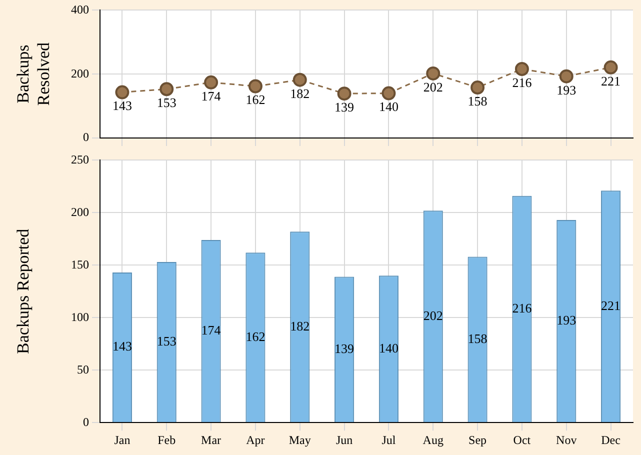 The height and width of the screenshot is (455, 641). What do you see at coordinates (477, 439) in the screenshot?
I see `x-tick-label: Sep` at bounding box center [477, 439].